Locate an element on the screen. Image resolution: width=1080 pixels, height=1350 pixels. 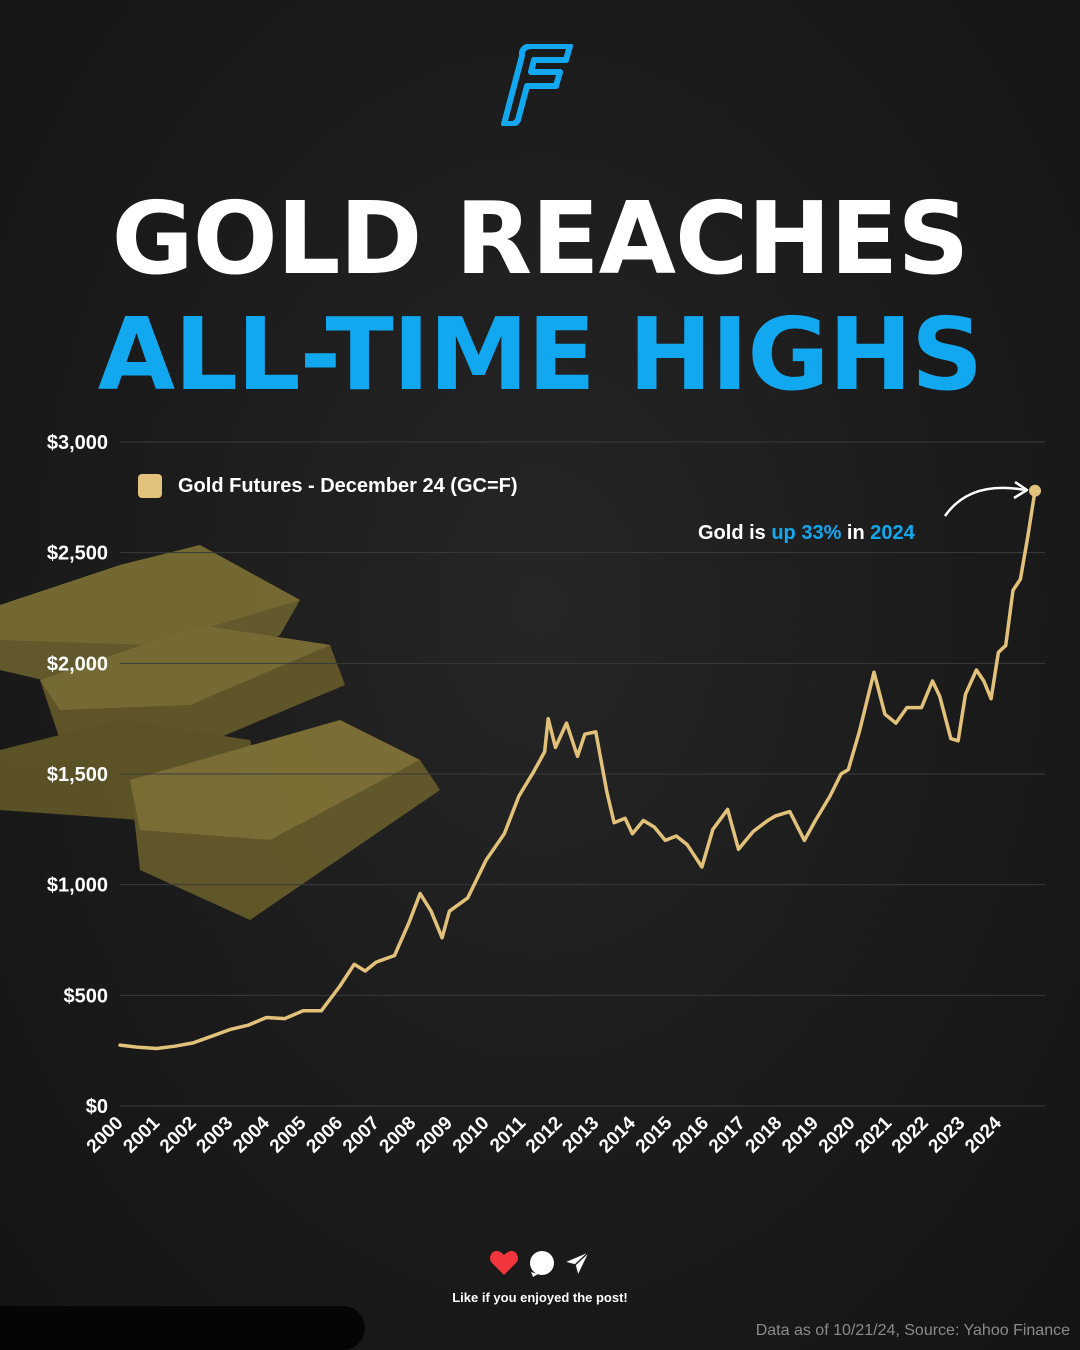
x-tick-label: 2024 is located at coordinates (983, 1134).